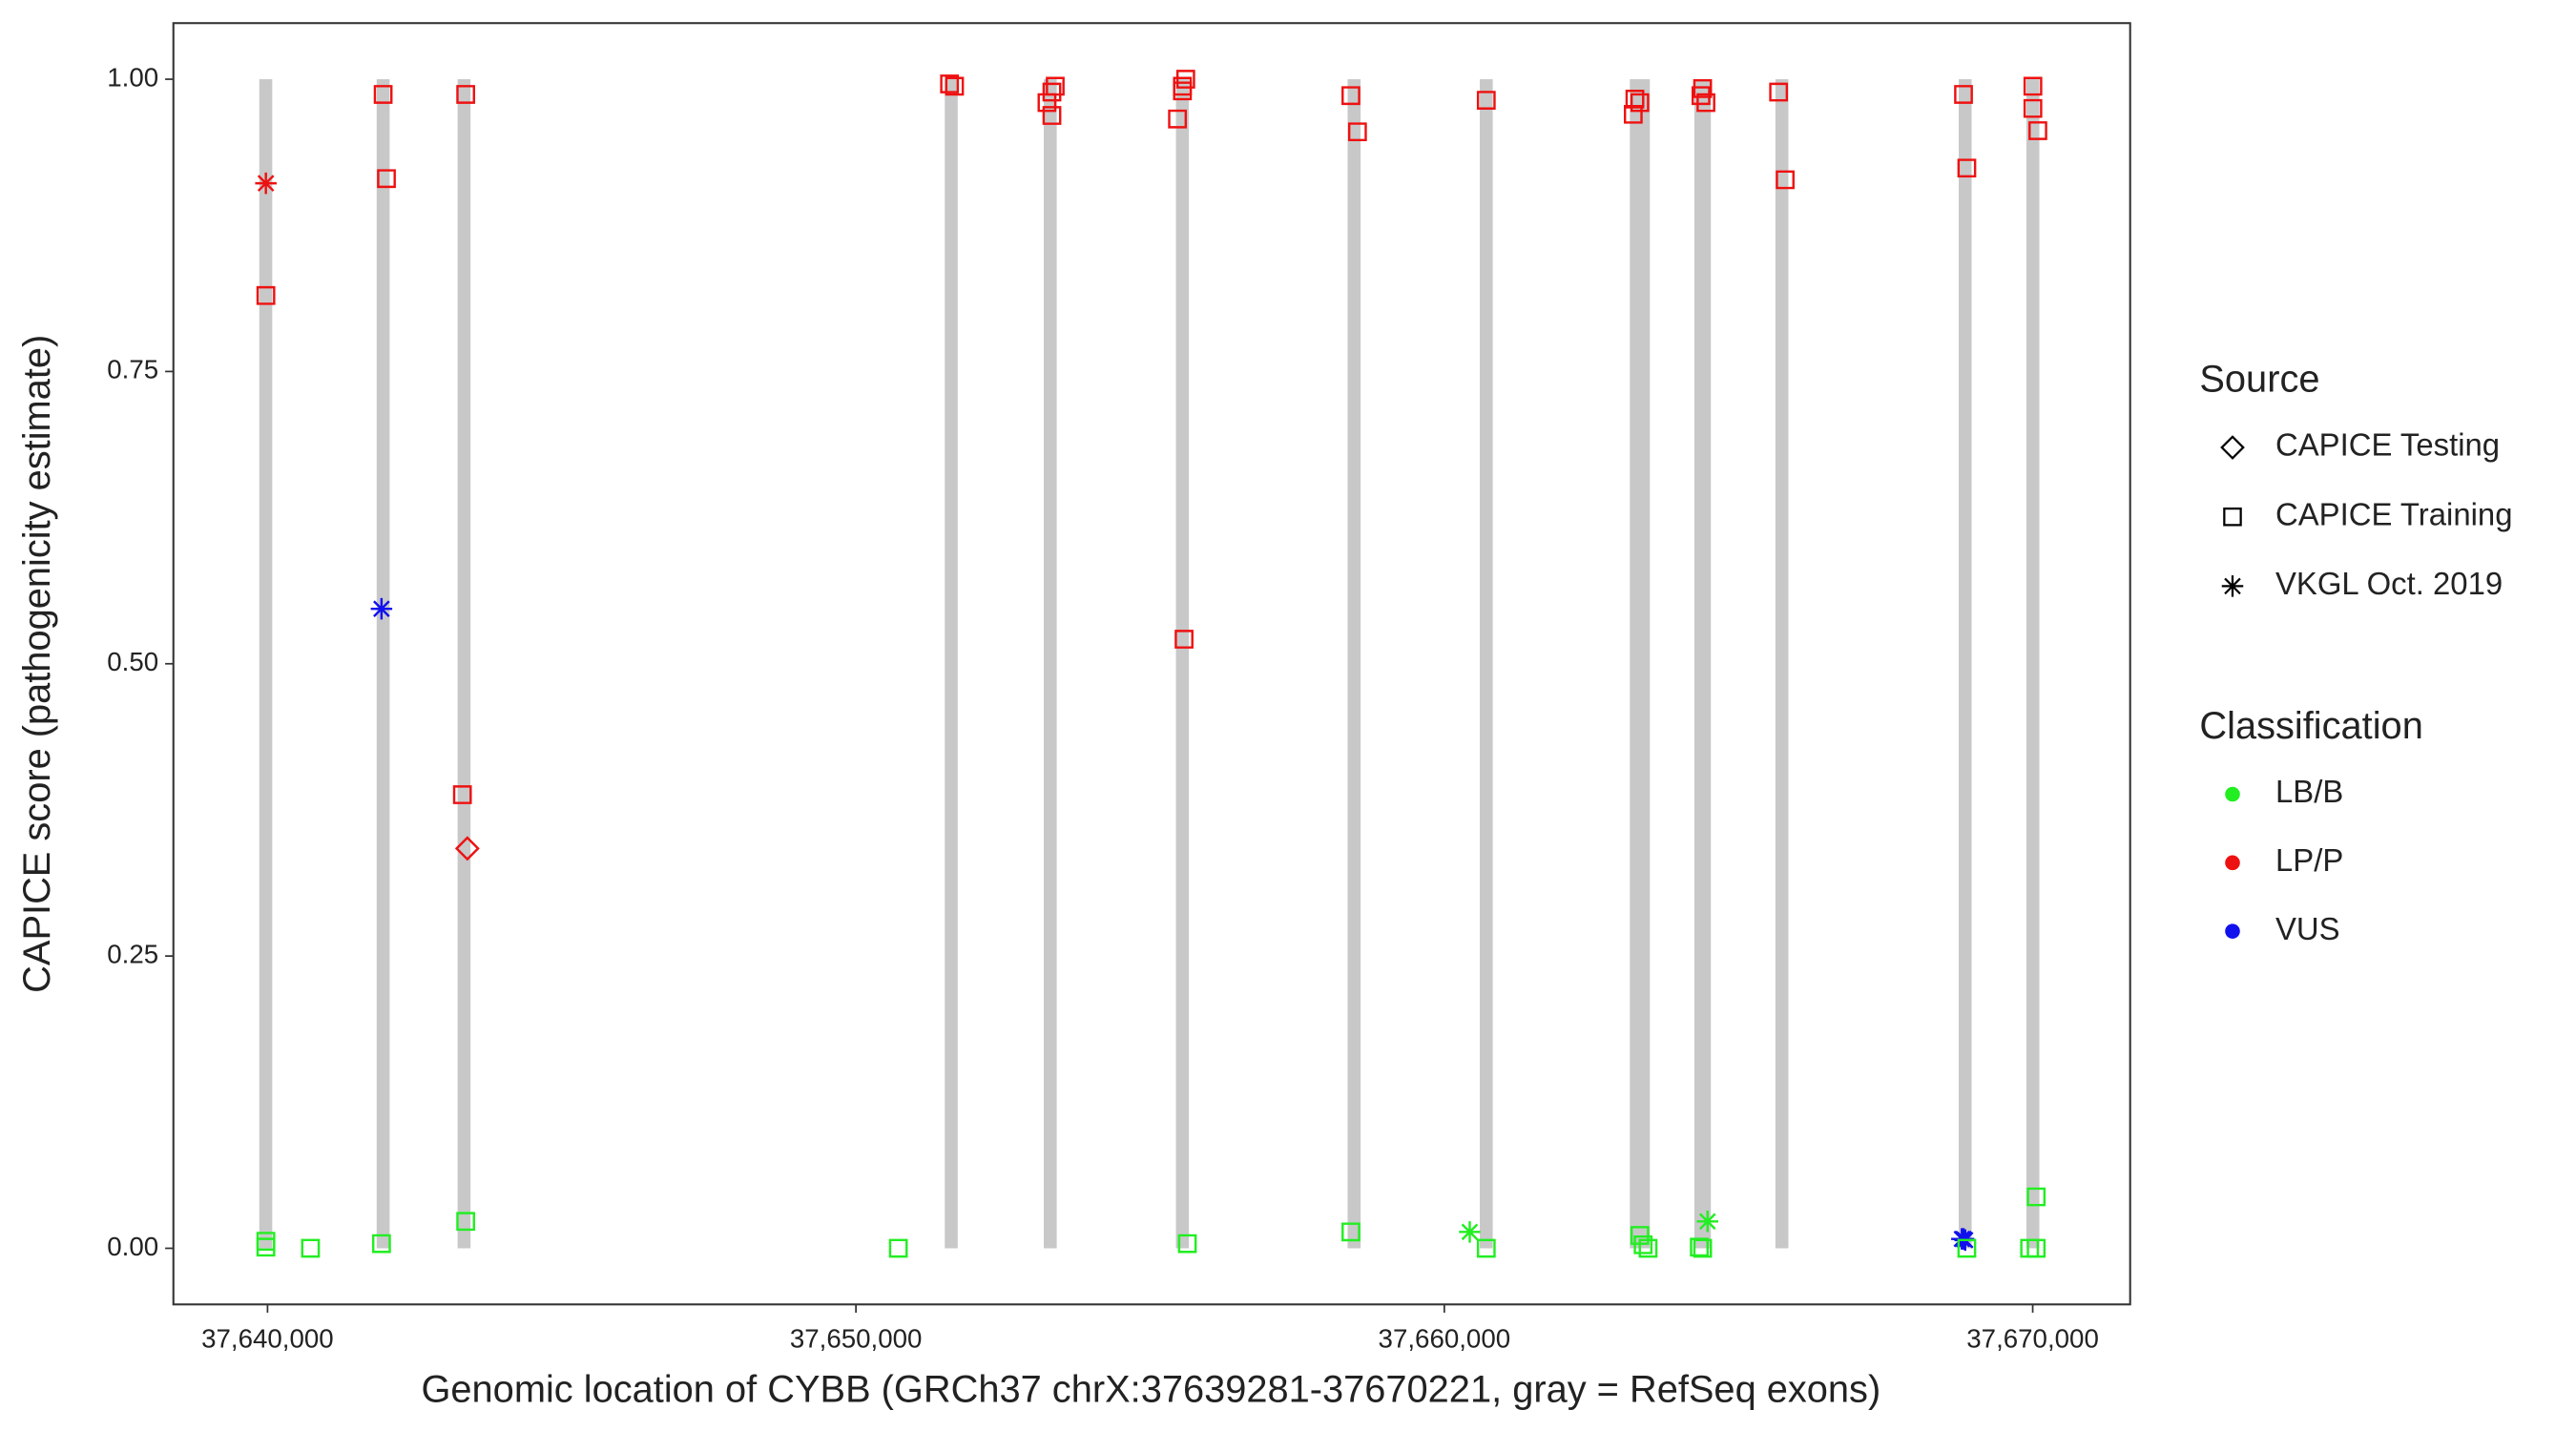  I want to click on y-axis-title: CAPICE score (pathogenicity estimate), so click(37, 664).